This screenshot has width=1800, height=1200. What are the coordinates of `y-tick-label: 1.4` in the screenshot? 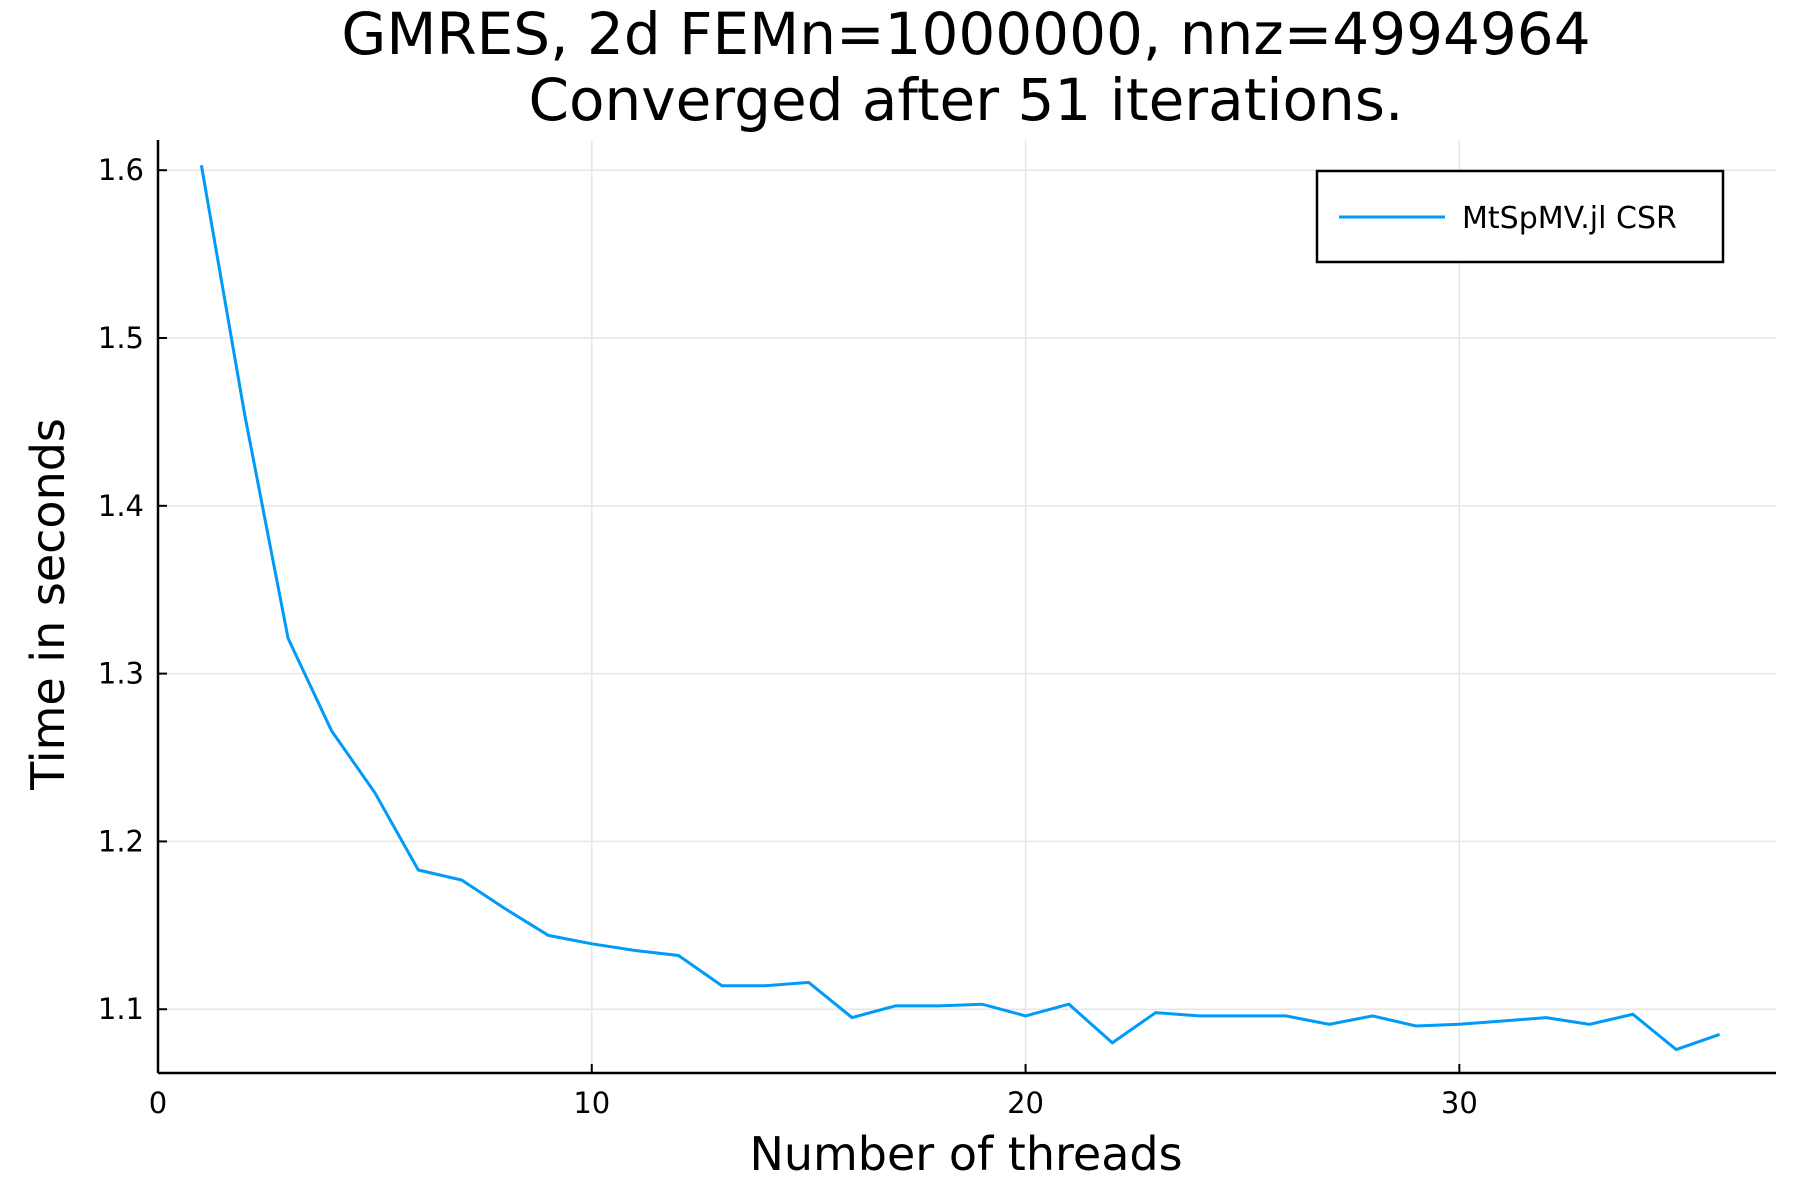 It's located at (121, 506).